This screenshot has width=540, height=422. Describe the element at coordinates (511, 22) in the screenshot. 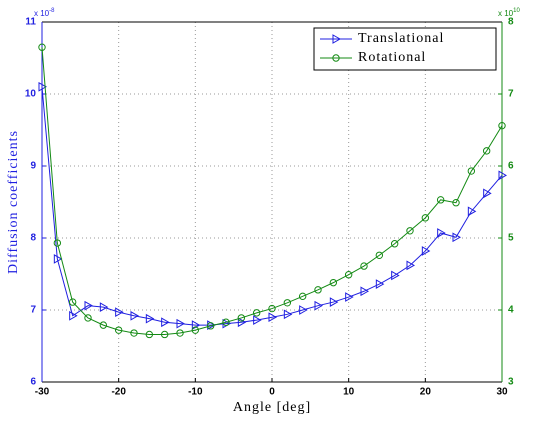

I see `y2-tick-label: 8` at that location.